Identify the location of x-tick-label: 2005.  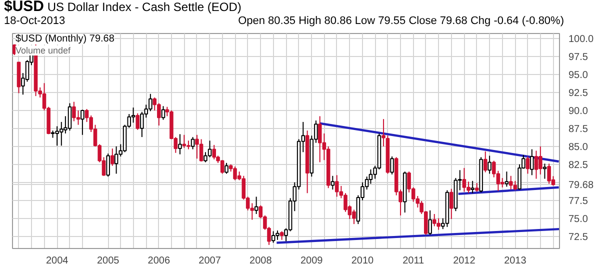
(108, 261).